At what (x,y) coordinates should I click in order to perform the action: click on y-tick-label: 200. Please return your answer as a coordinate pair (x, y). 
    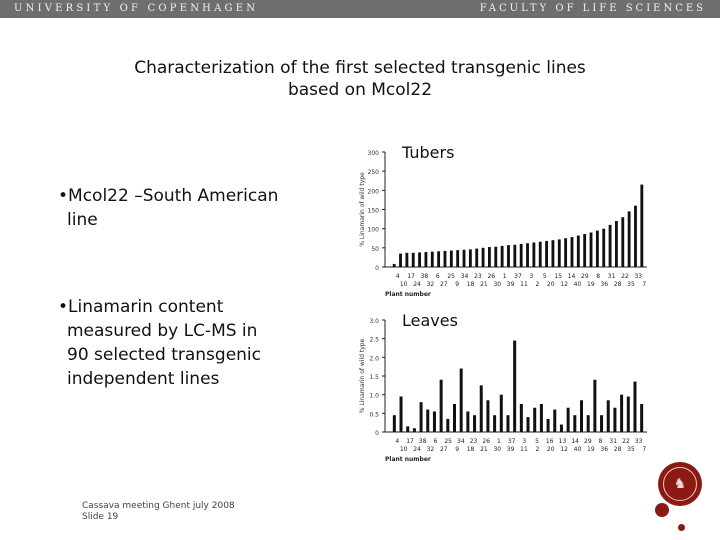
    Looking at the image, I should click on (374, 191).